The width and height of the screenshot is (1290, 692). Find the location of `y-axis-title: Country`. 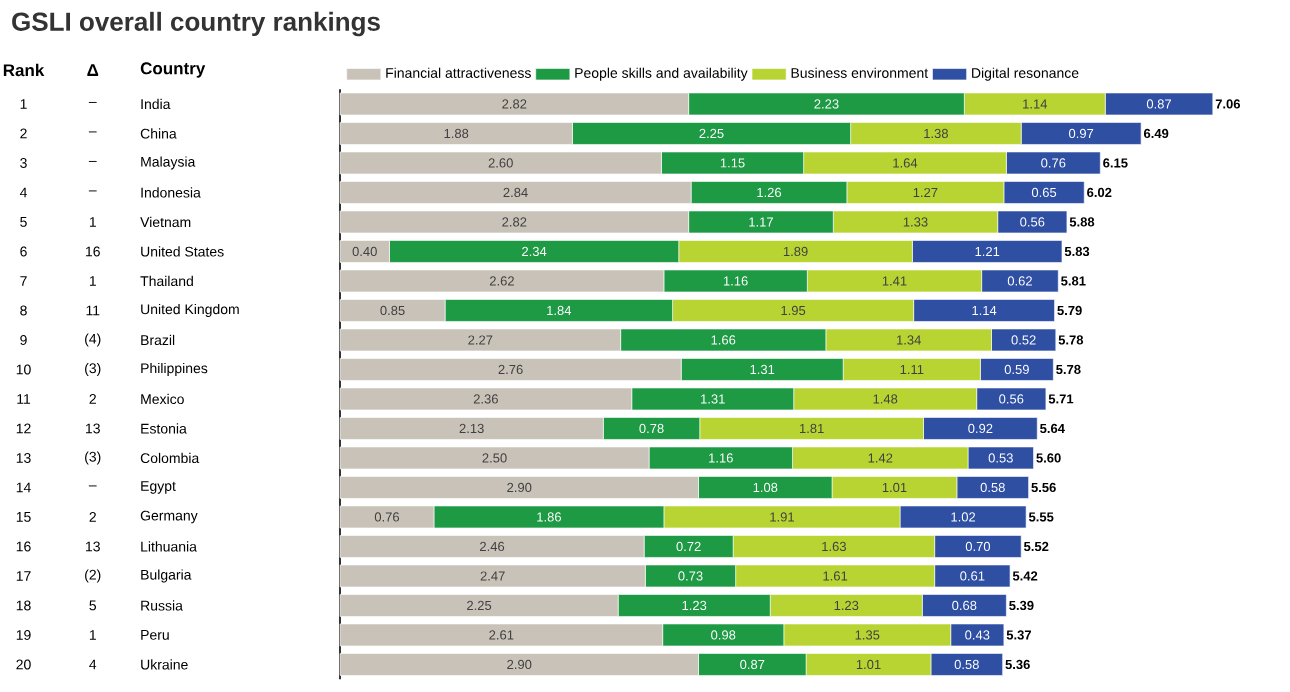

y-axis-title: Country is located at coordinates (173, 70).